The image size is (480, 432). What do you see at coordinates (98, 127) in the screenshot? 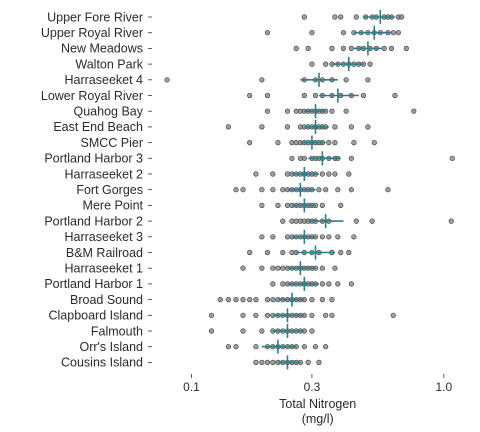
I see `y-tick-label: East End Beach` at bounding box center [98, 127].